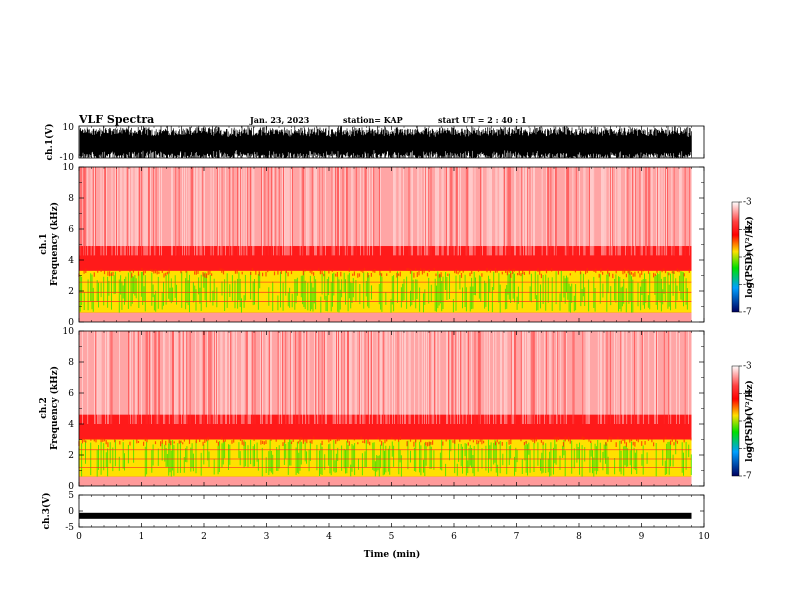 Image resolution: width=792 pixels, height=612 pixels. I want to click on ch3-waveform-line, so click(385, 515).